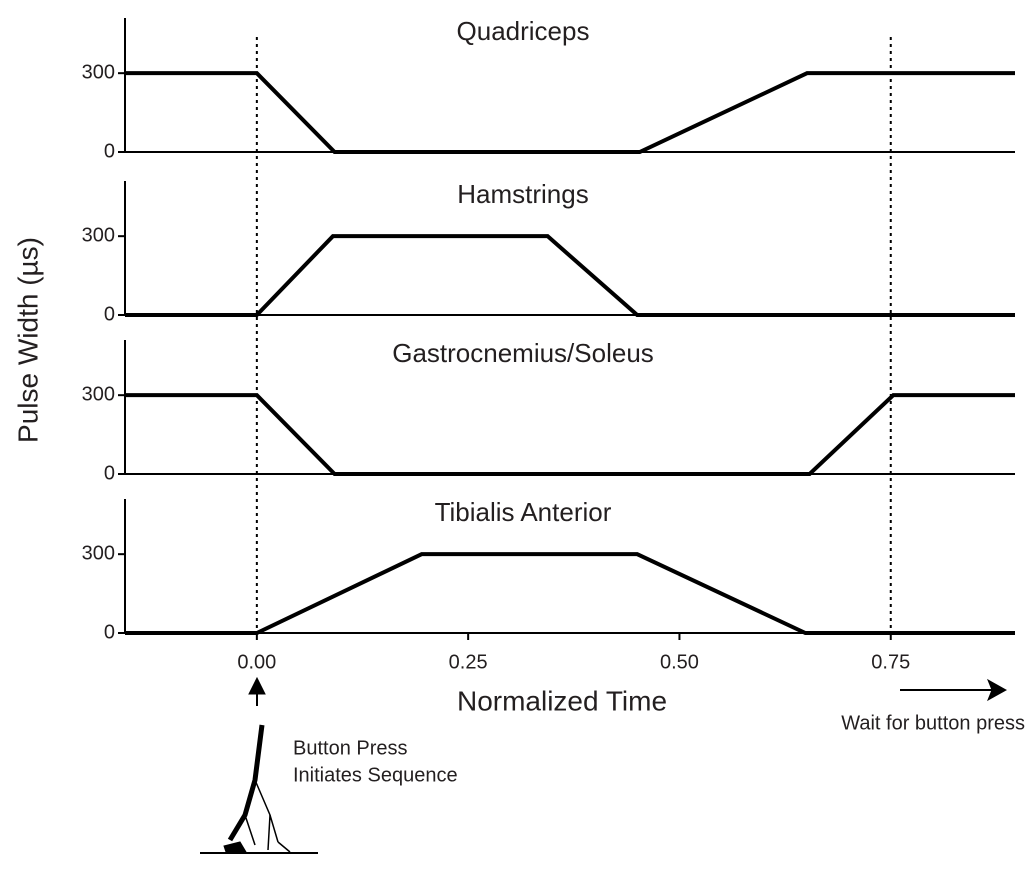 The width and height of the screenshot is (1031, 882). I want to click on panel-title: Quadriceps, so click(523, 31).